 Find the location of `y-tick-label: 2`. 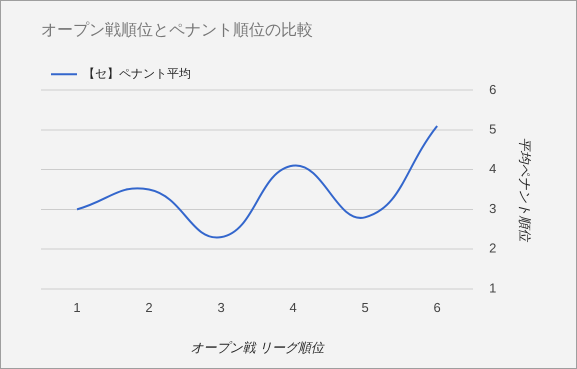

y-tick-label: 2 is located at coordinates (492, 248).